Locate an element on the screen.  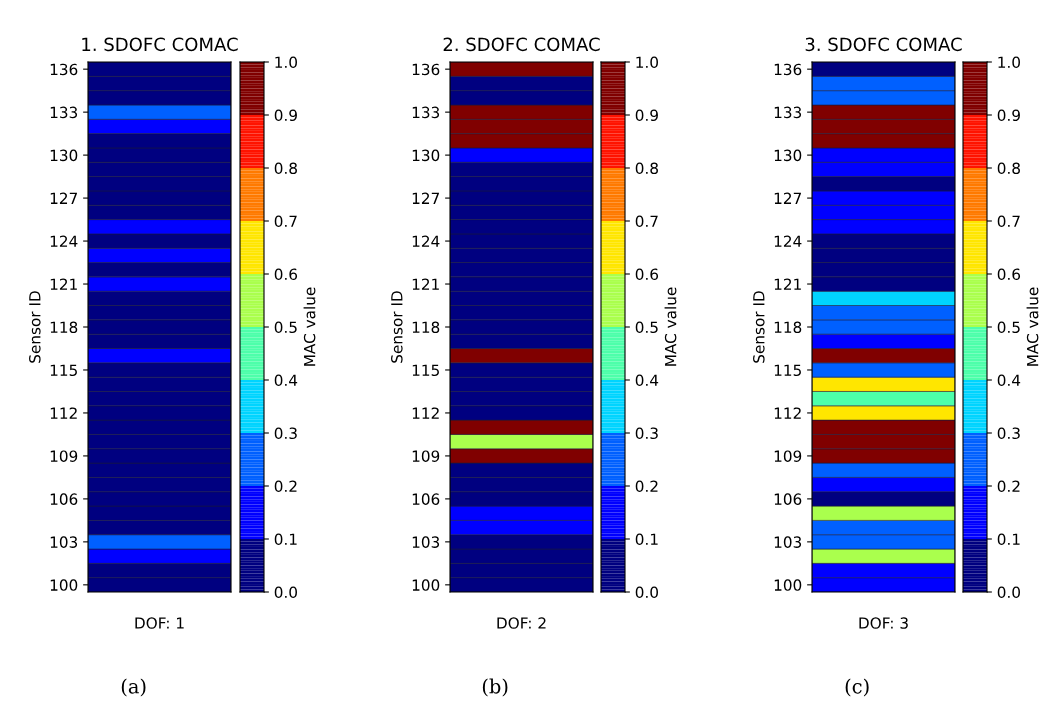
text: (b) is located at coordinates (495, 687).